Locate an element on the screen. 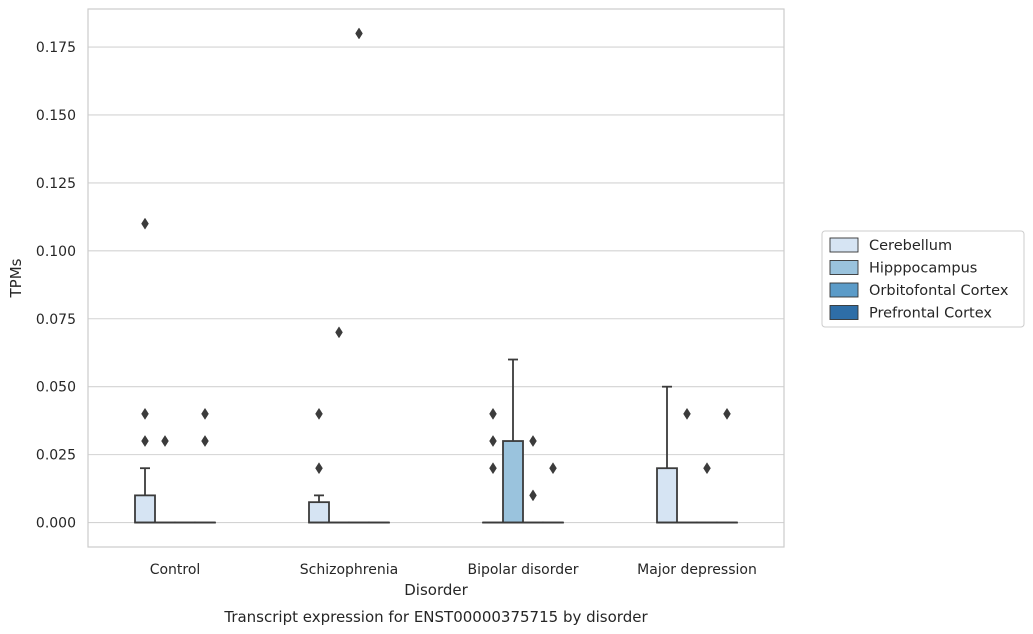 This screenshot has height=634, width=1033. legend-frame is located at coordinates (923, 279).